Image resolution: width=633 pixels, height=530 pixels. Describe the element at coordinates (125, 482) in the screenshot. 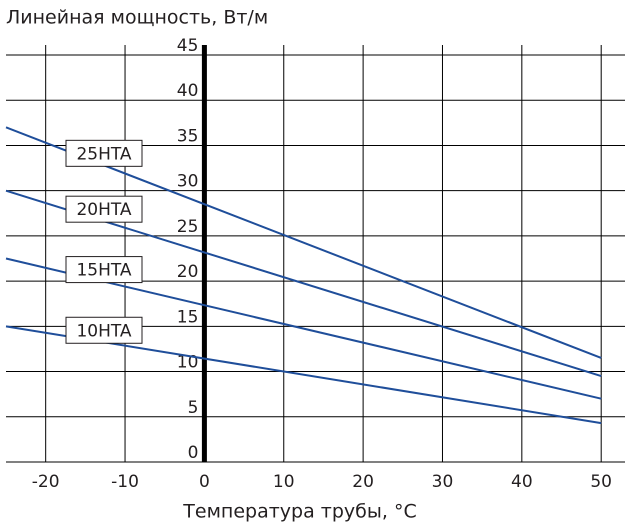

I see `x-tick-label: -10` at that location.